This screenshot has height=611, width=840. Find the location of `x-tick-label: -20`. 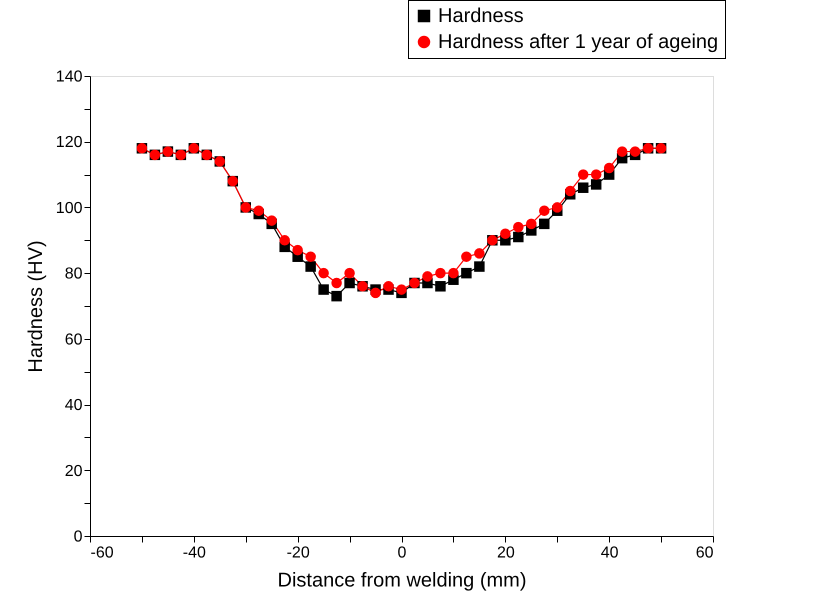

x-tick-label: -20 is located at coordinates (298, 553).